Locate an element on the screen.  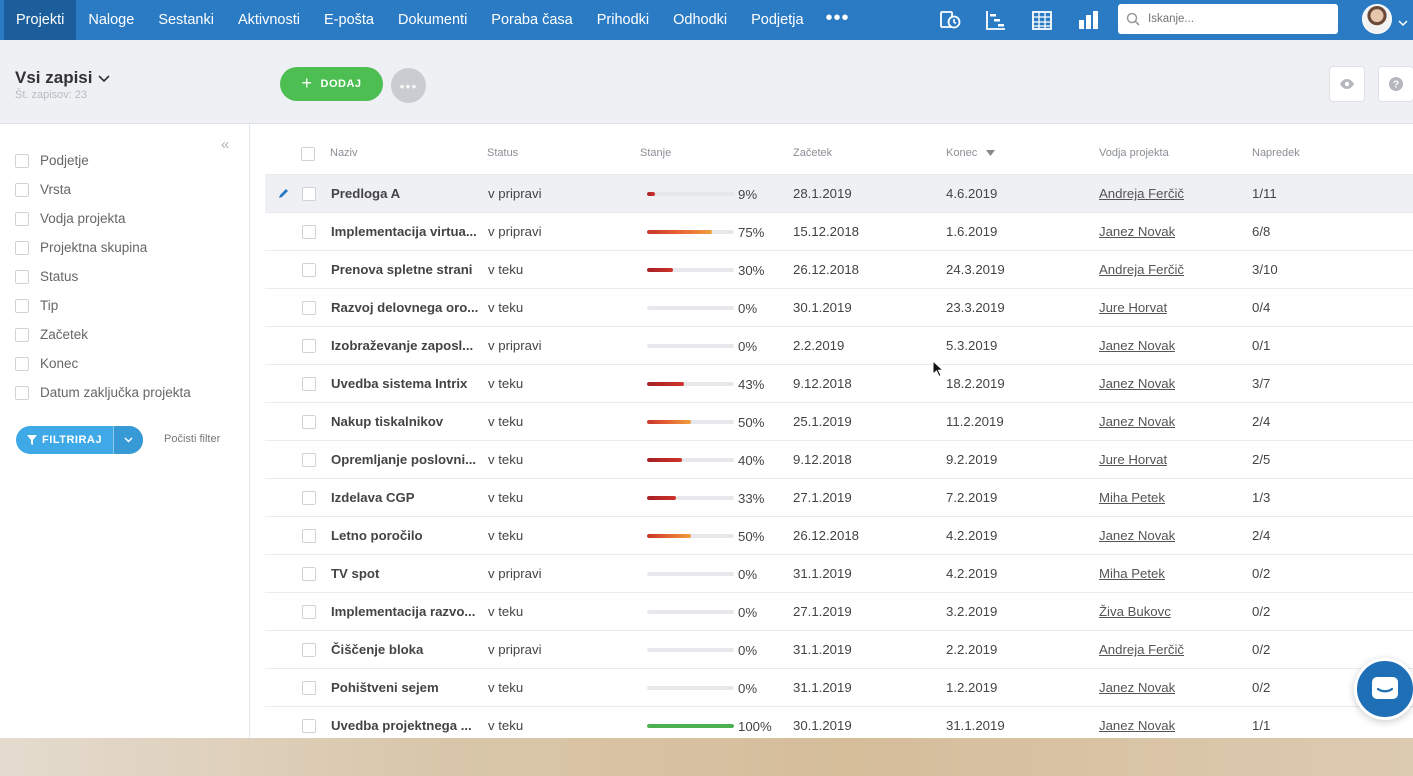
bar-chart-icon is located at coordinates (1088, 20).